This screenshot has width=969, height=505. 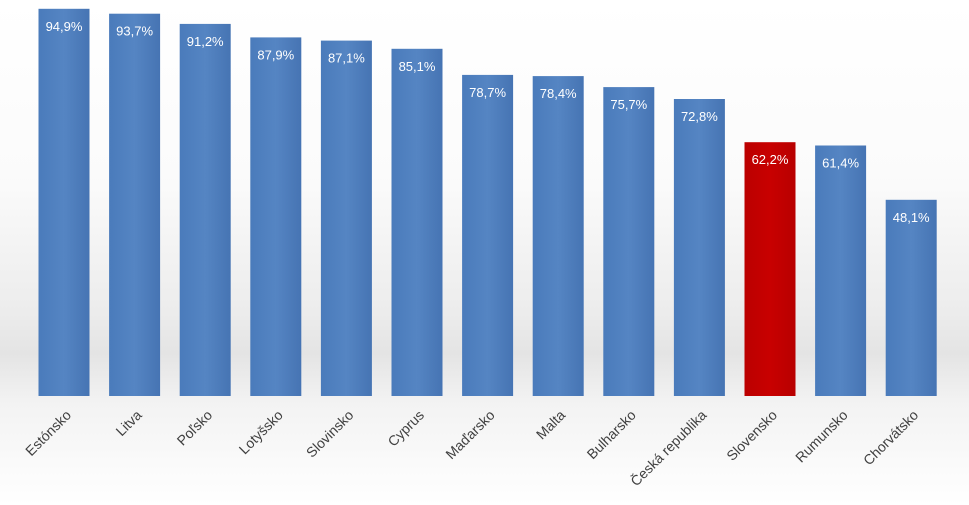 I want to click on category-label-10: Česká republika, so click(x=668, y=448).